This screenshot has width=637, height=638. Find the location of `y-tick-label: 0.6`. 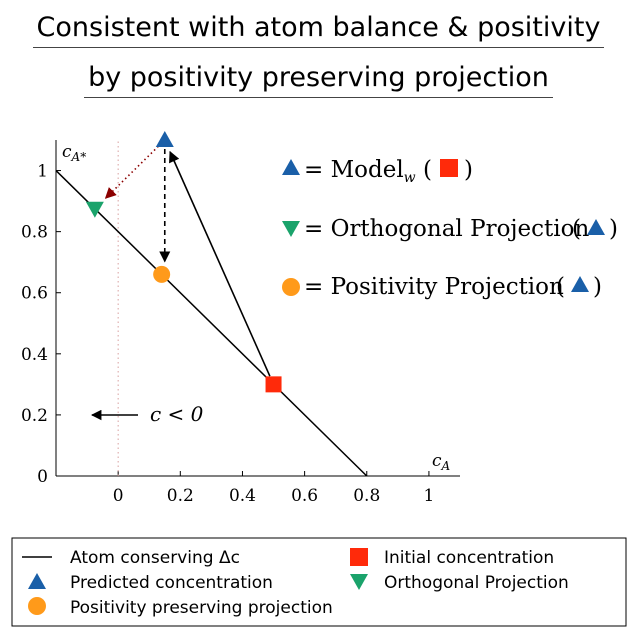

y-tick-label: 0.6 is located at coordinates (34, 294).